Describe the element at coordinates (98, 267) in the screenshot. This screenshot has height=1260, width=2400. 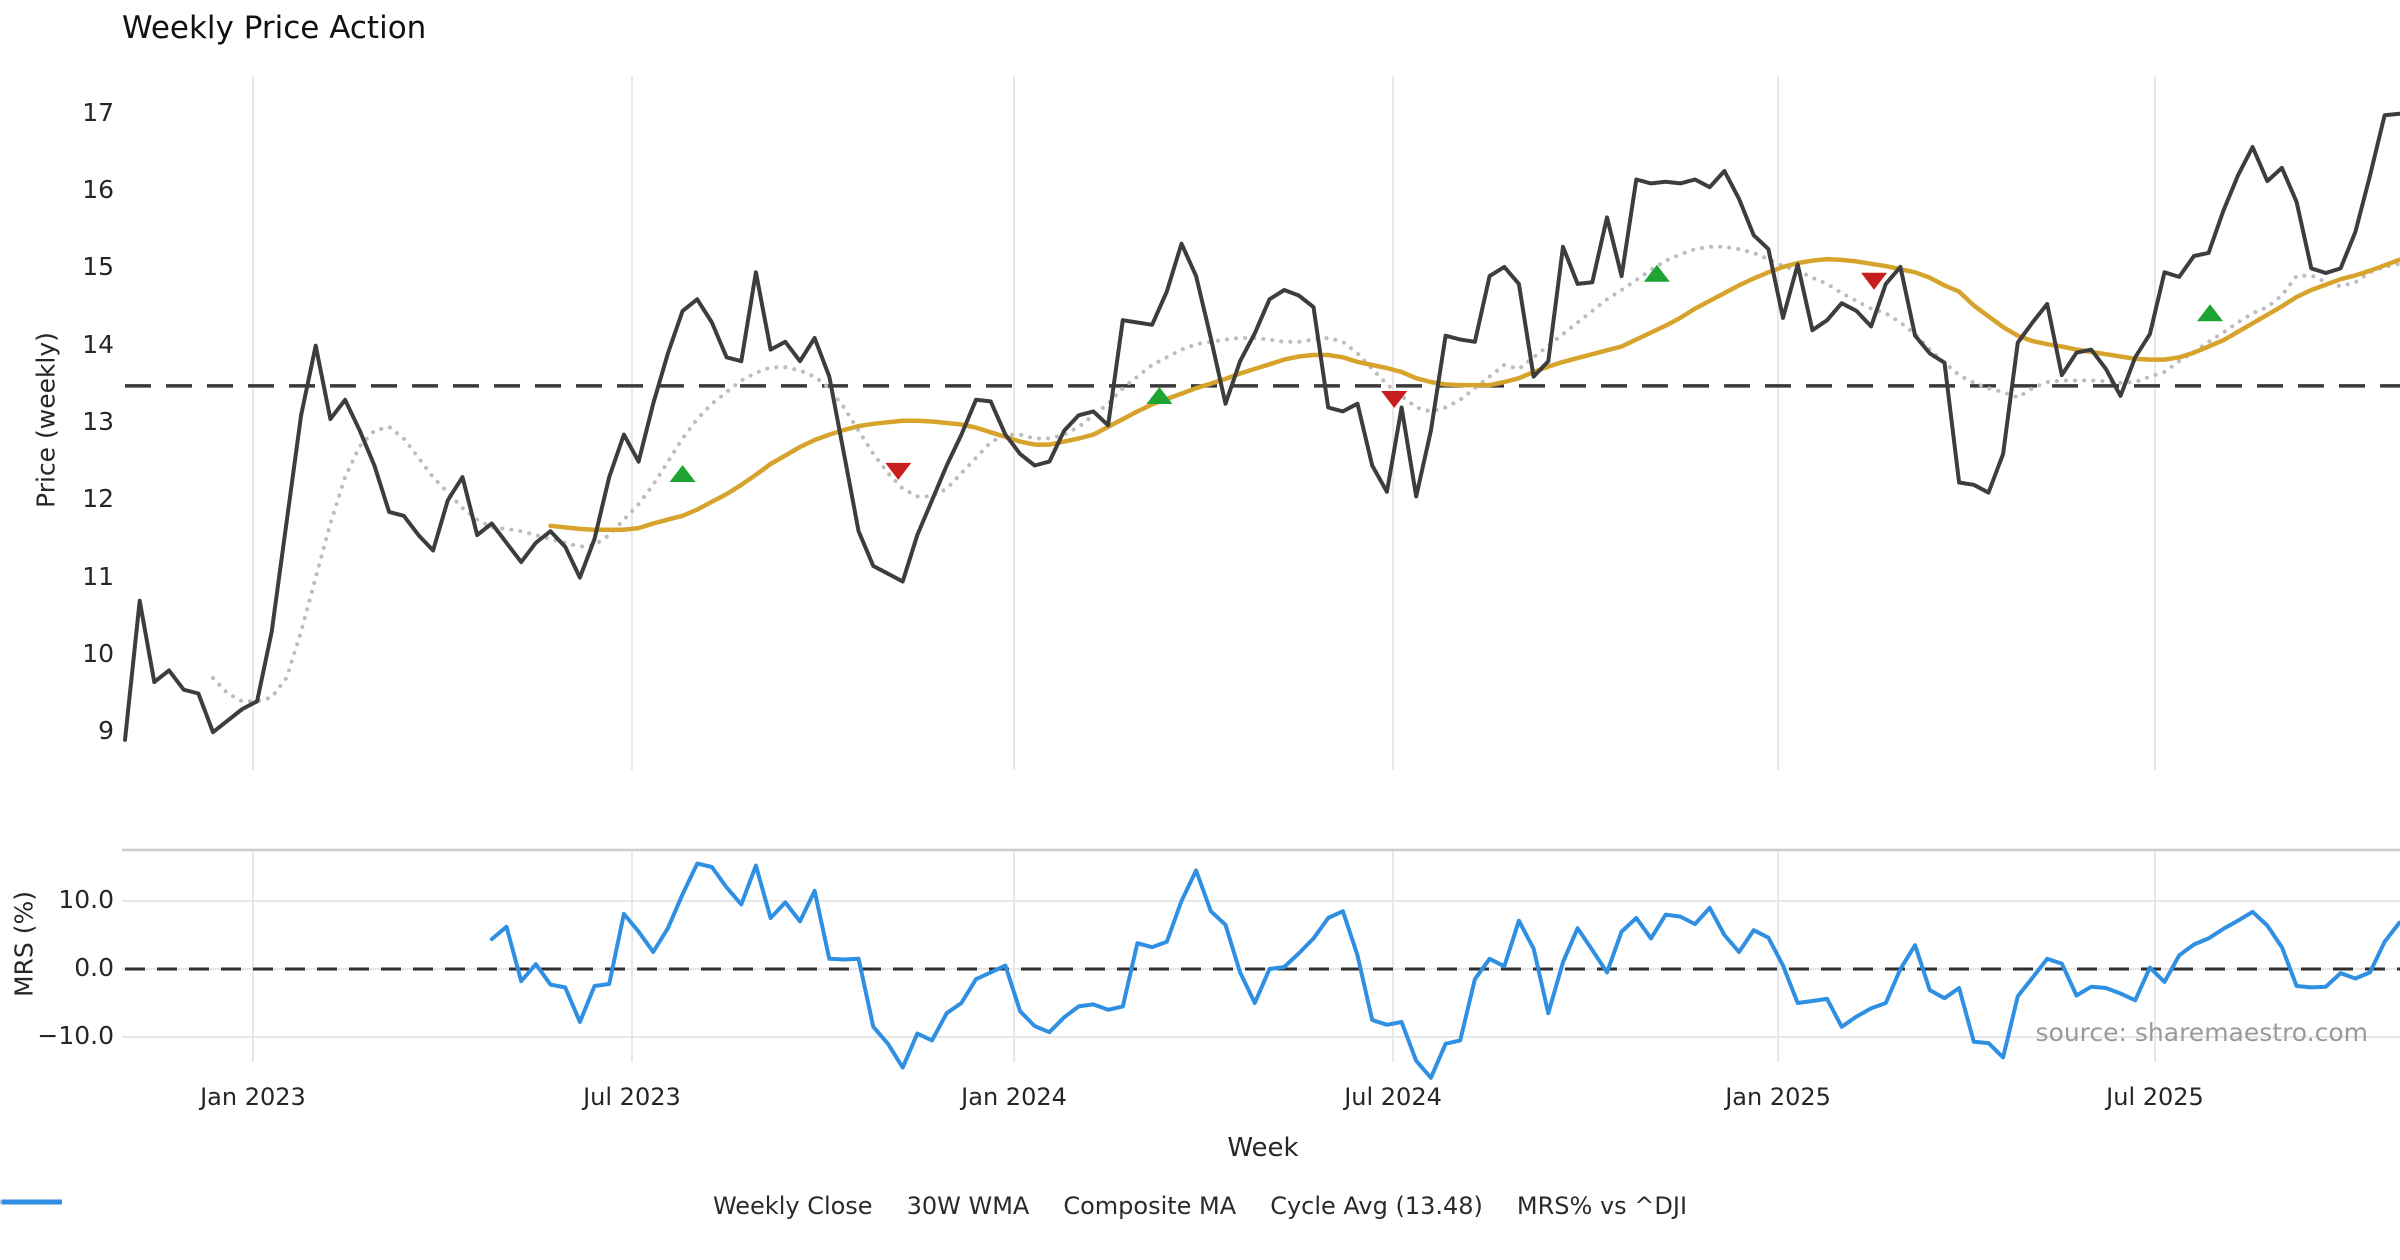
I see `price-tick-label: 15` at that location.